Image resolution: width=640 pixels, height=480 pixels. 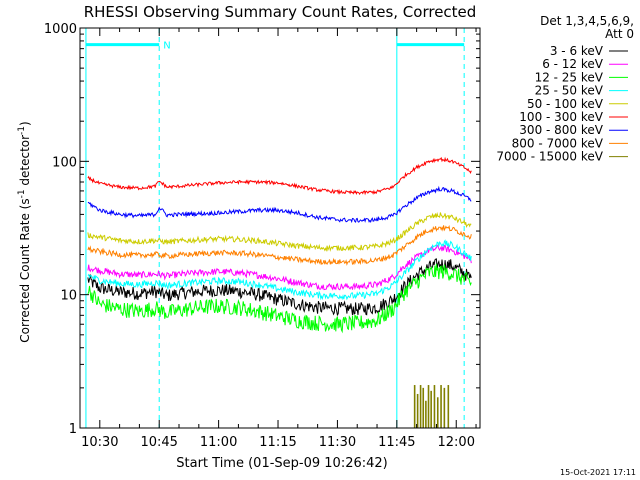 What do you see at coordinates (158, 442) in the screenshot?
I see `x-tick-label: 10:45` at bounding box center [158, 442].